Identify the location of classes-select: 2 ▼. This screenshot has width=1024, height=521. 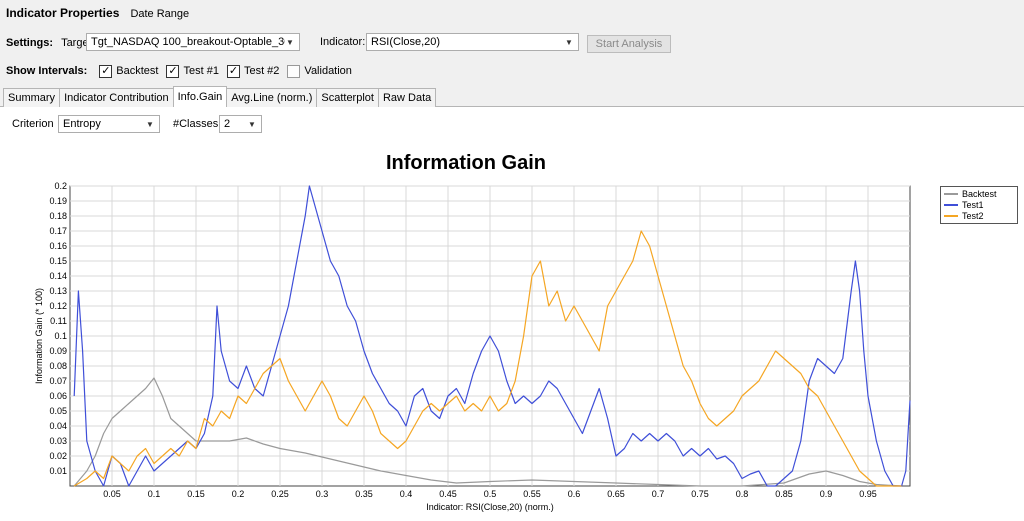
(240, 124).